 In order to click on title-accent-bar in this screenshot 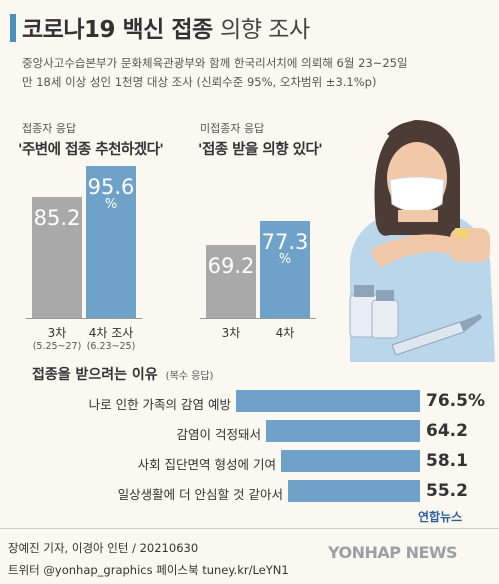, I will do `click(13, 28)`.